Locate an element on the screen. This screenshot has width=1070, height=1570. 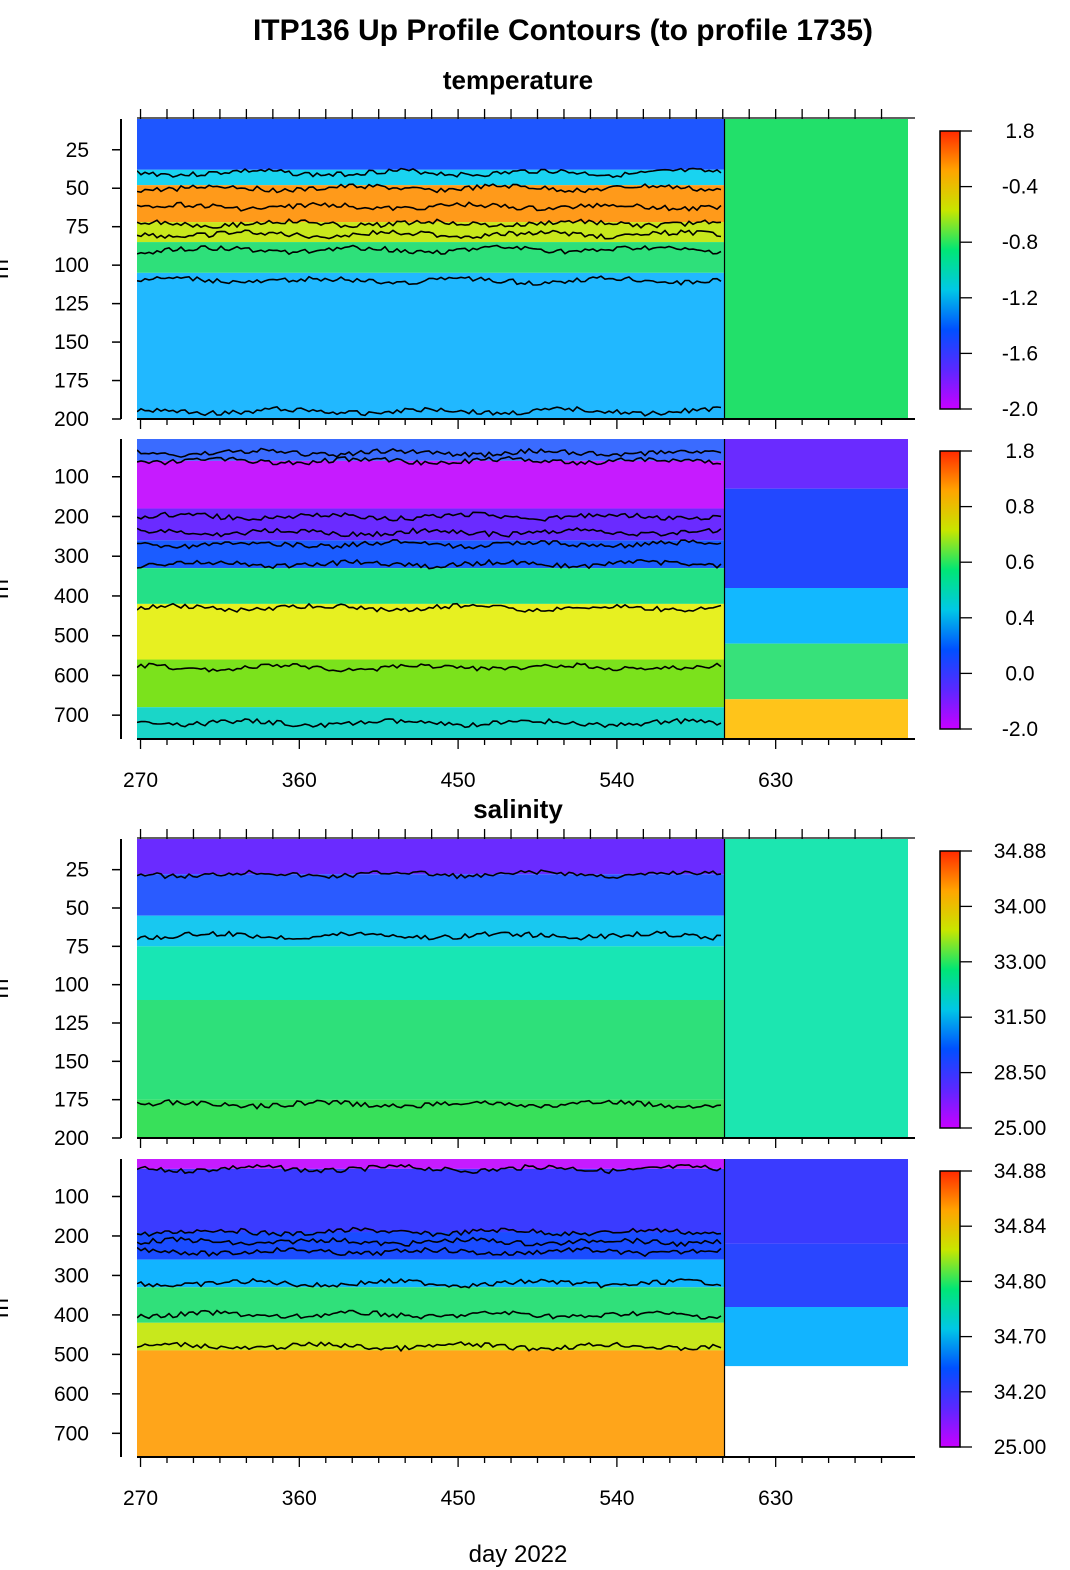
colorbar-label: 34.00 is located at coordinates (1020, 906).